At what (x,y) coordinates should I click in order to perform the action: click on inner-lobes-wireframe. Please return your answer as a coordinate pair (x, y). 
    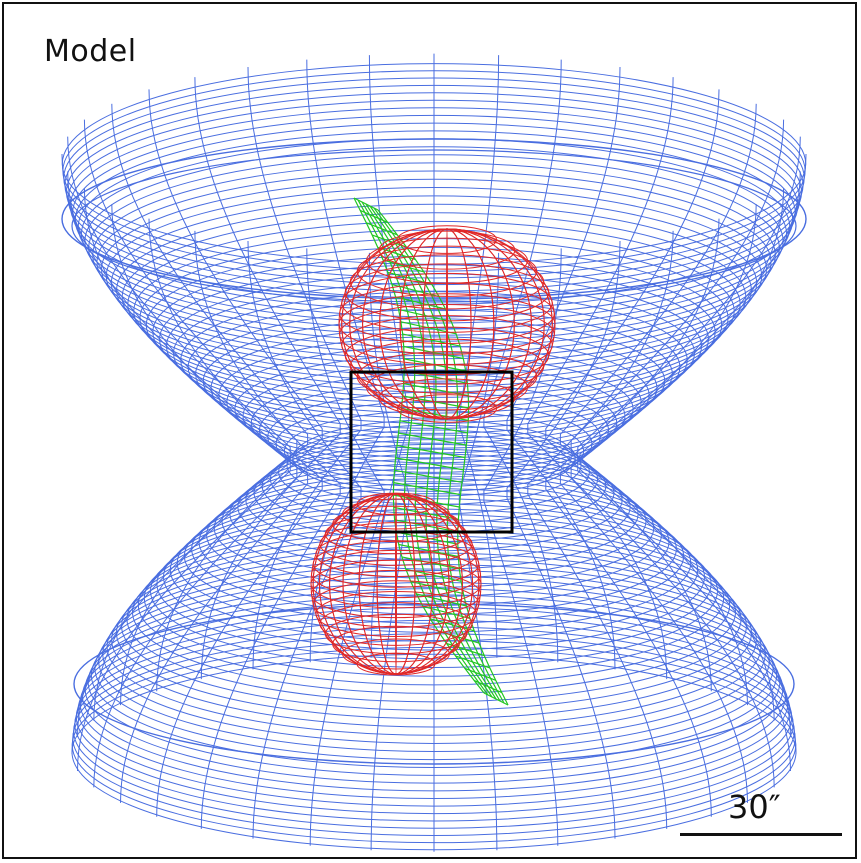
    Looking at the image, I should click on (433, 450).